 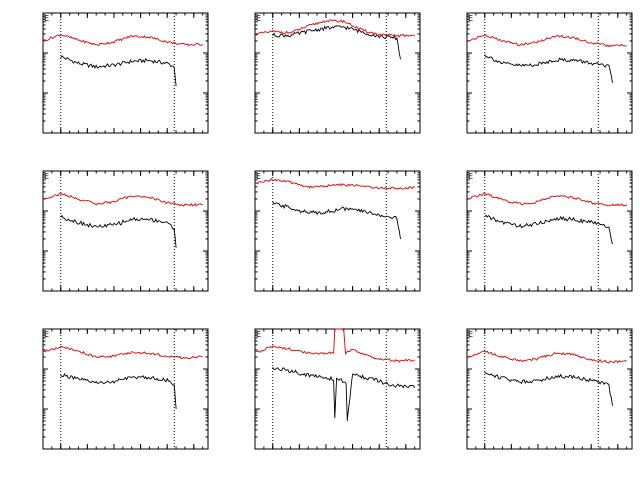 I want to click on detector-panel-3f: E, so click(x=549, y=73).